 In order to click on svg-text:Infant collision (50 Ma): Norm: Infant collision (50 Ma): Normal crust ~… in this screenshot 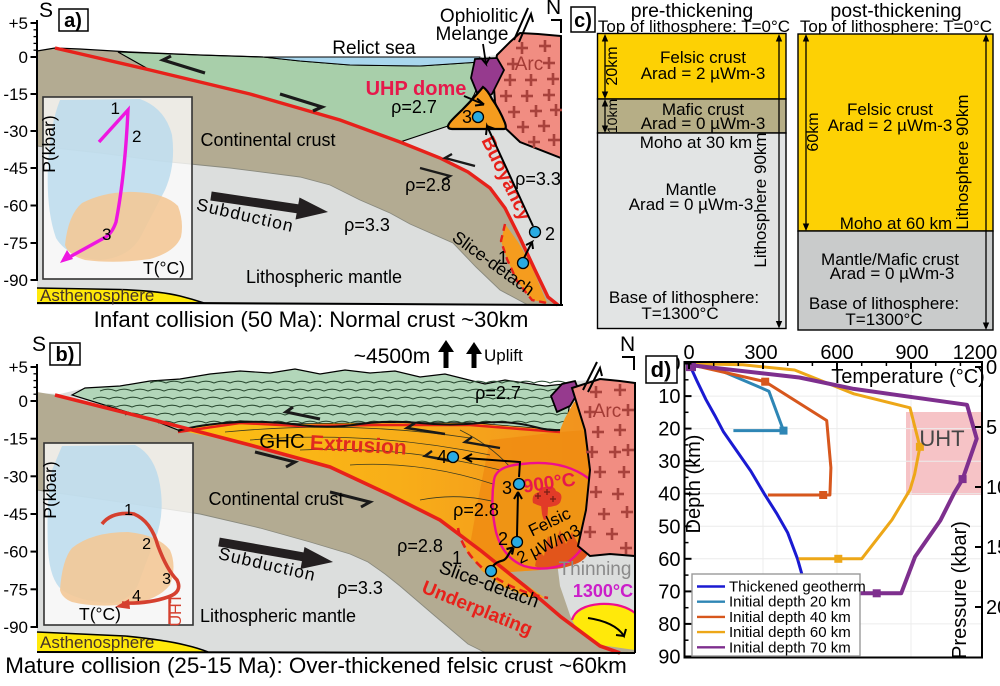, I will do `click(311, 319)`.